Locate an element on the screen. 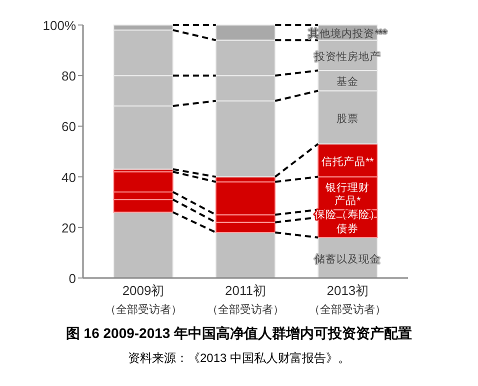 The height and width of the screenshot is (386, 478). y-tick-label: 0 is located at coordinates (72, 278).